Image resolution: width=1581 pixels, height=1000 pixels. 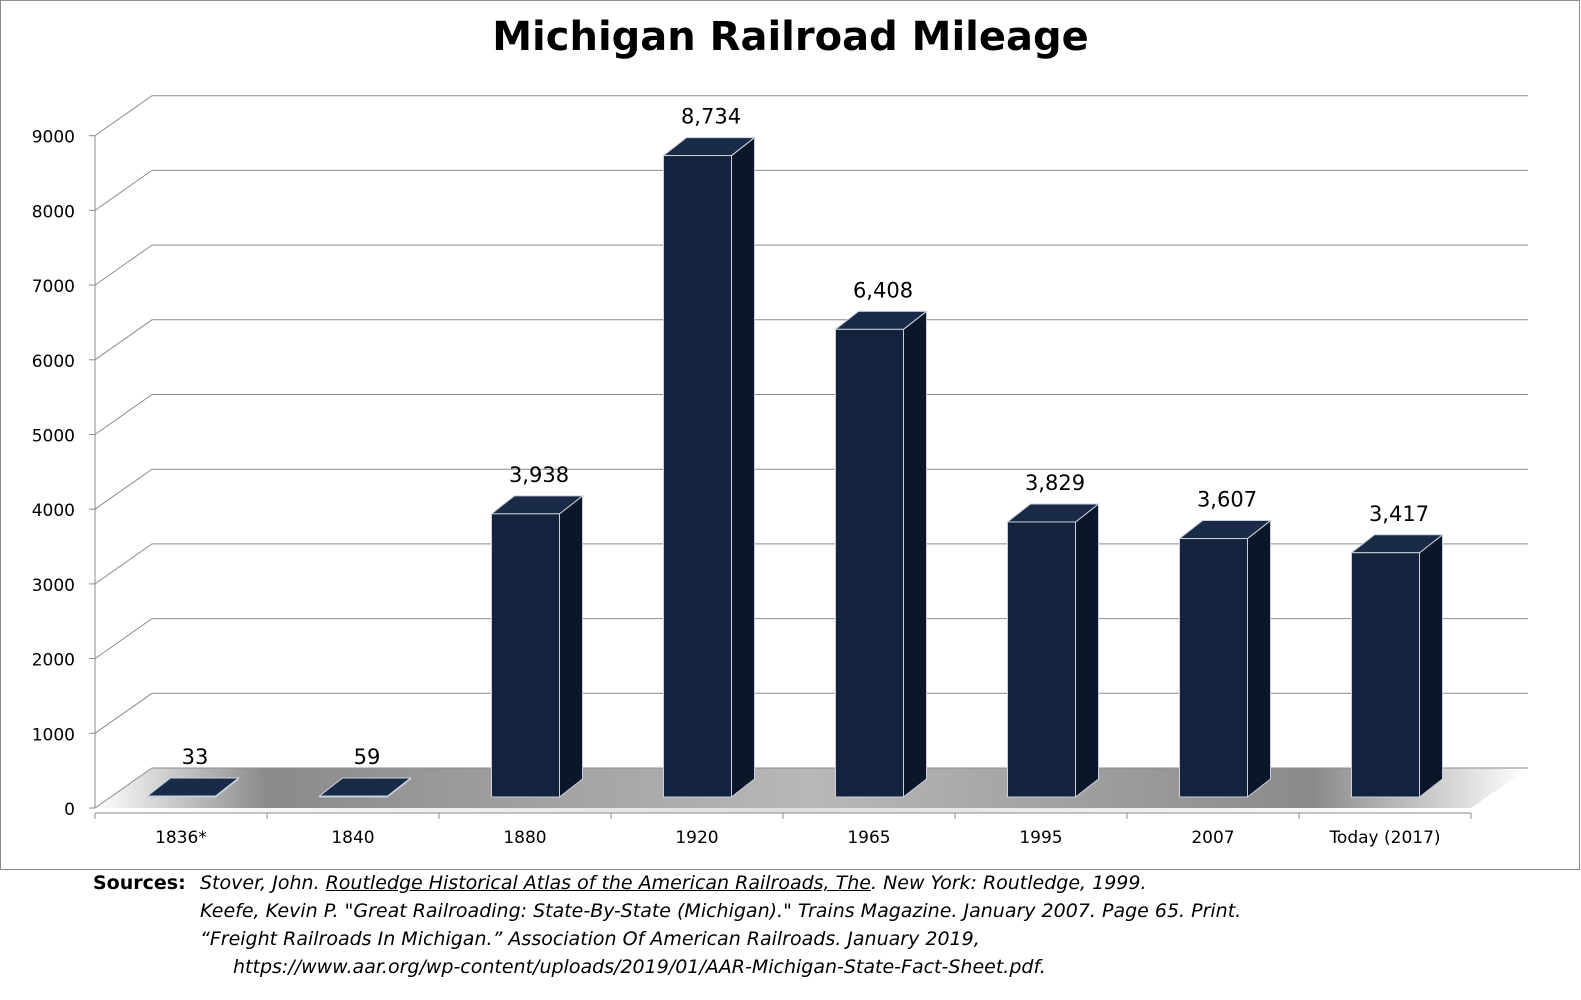 What do you see at coordinates (139, 883) in the screenshot?
I see `sources-label: Sources:` at bounding box center [139, 883].